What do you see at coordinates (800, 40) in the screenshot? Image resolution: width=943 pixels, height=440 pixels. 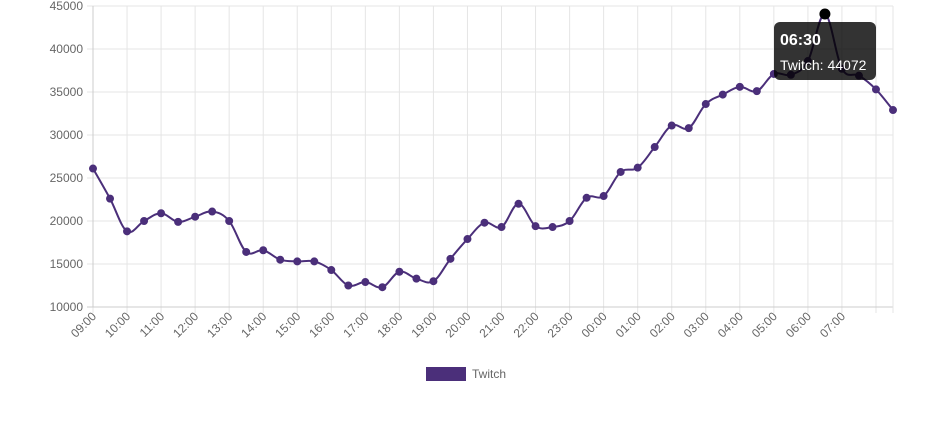 I see `tooltip-title: 06:30` at bounding box center [800, 40].